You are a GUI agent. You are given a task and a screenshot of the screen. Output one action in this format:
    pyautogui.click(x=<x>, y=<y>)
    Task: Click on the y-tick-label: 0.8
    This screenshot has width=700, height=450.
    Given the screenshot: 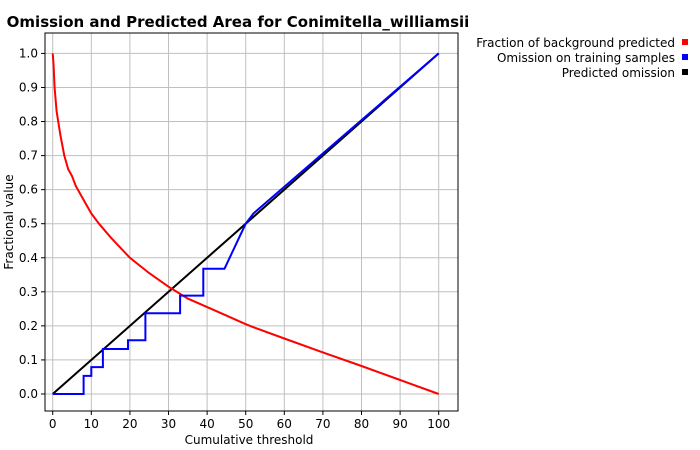 What is the action you would take?
    pyautogui.click(x=28, y=122)
    